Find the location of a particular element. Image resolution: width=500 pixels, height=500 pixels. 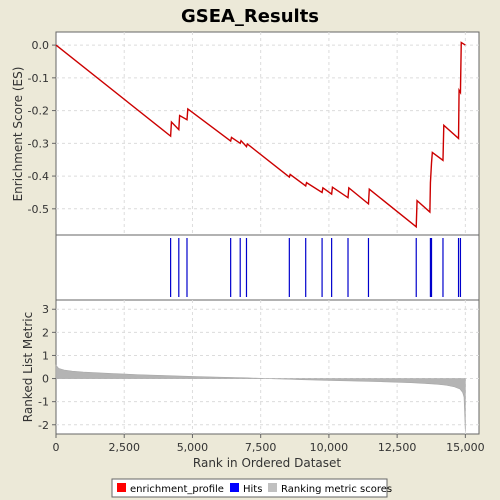

es-y-ticks: 0.0 -0.1 -0.2 -0.3 -0.4 -0.5 is located at coordinates (42, 127).